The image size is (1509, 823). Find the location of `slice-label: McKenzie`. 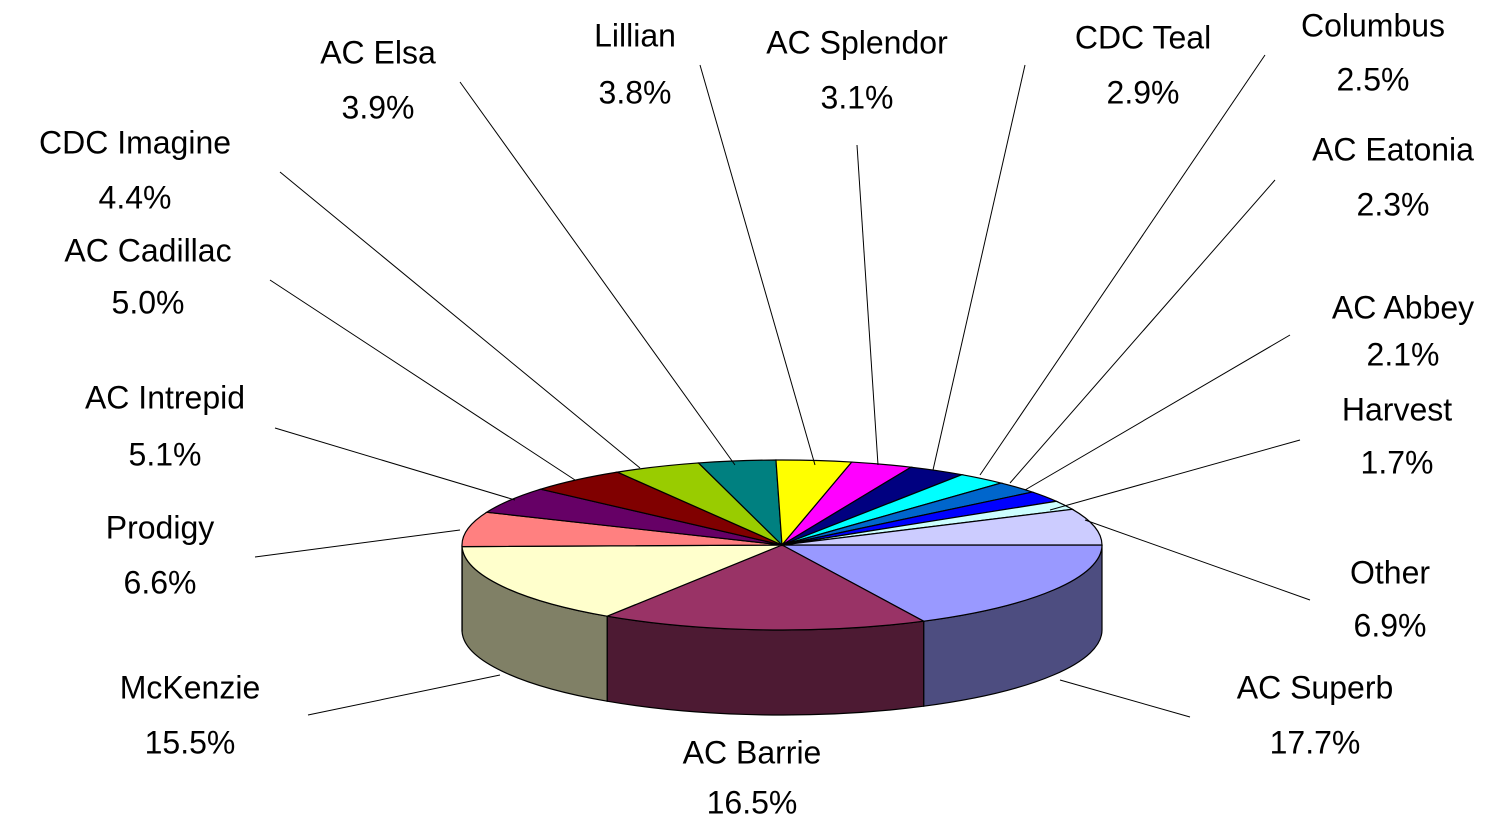

slice-label: McKenzie is located at coordinates (190, 687).